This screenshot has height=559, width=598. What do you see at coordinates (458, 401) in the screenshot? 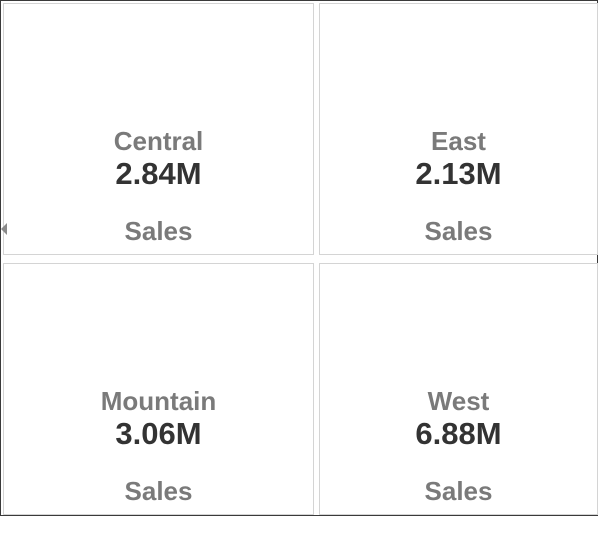
I see `kpi-region-name: West` at bounding box center [458, 401].